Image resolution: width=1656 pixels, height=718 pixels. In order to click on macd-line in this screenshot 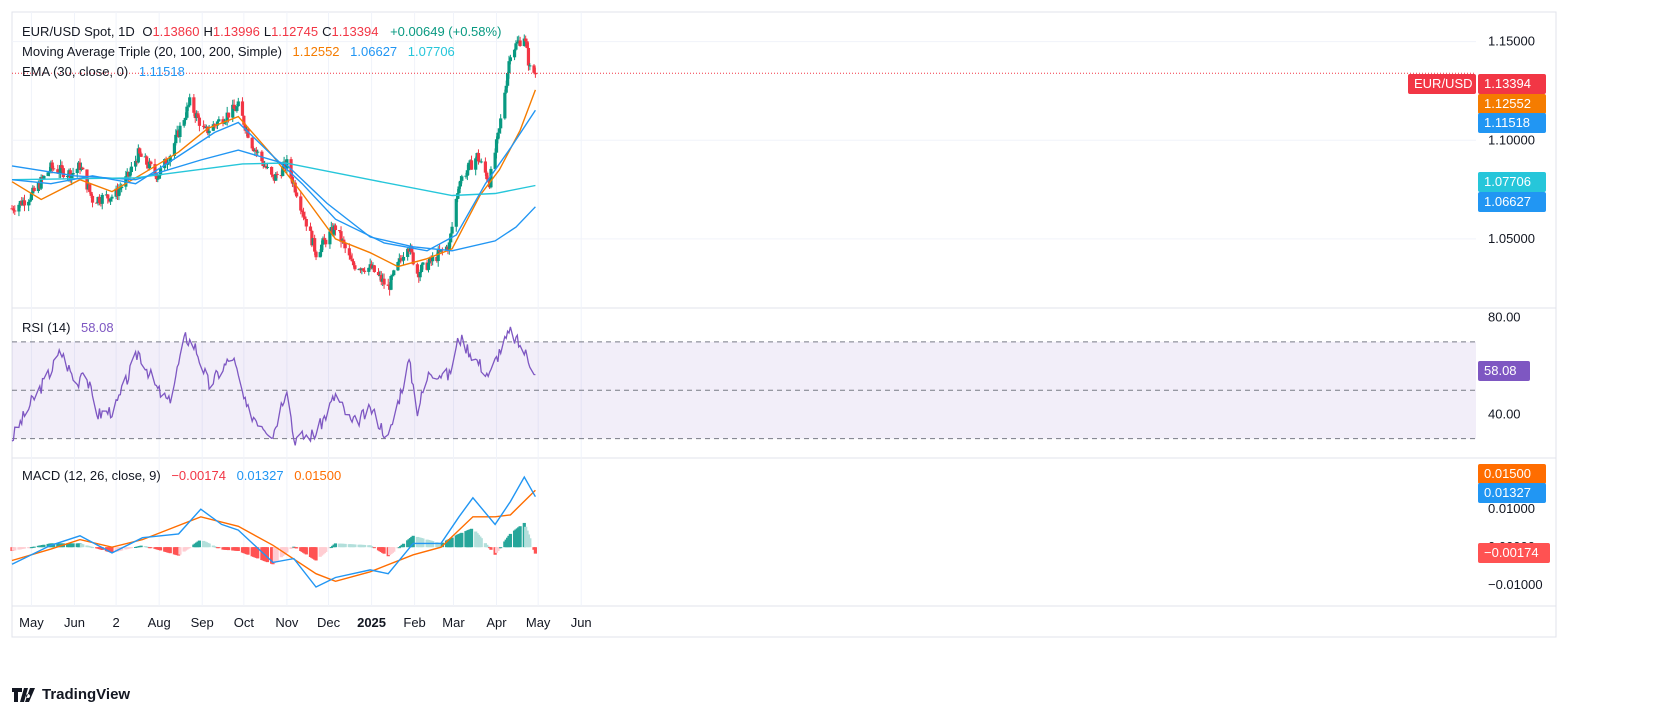, I will do `click(274, 531)`.